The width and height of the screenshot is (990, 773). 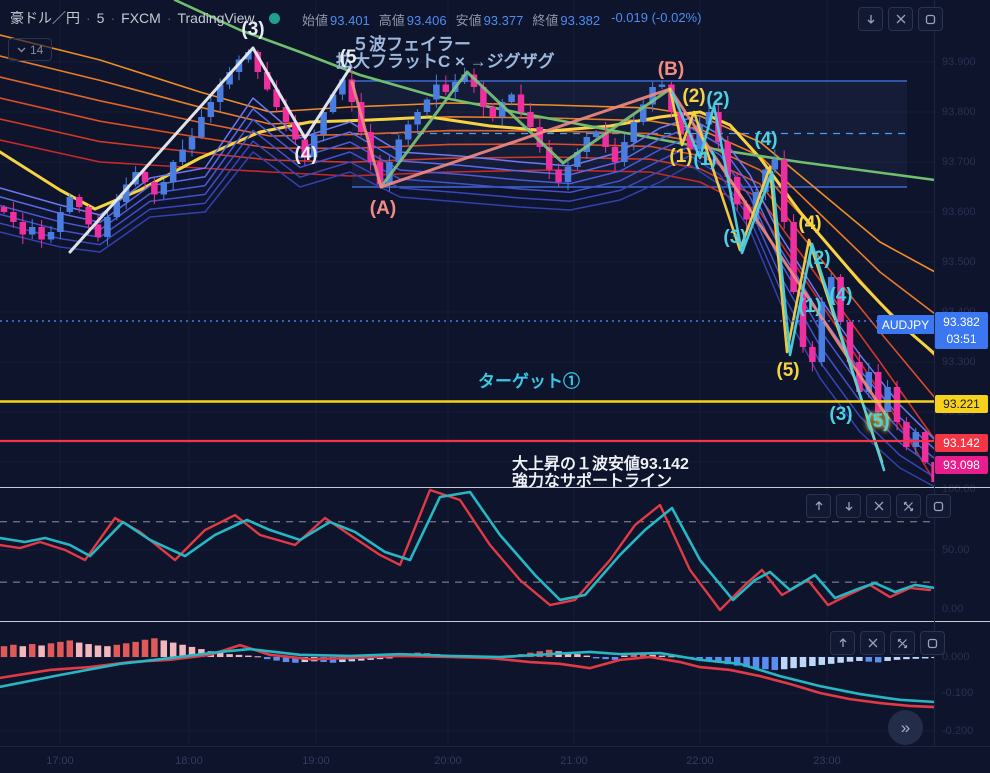 I want to click on interval-value: 5, so click(x=100, y=18).